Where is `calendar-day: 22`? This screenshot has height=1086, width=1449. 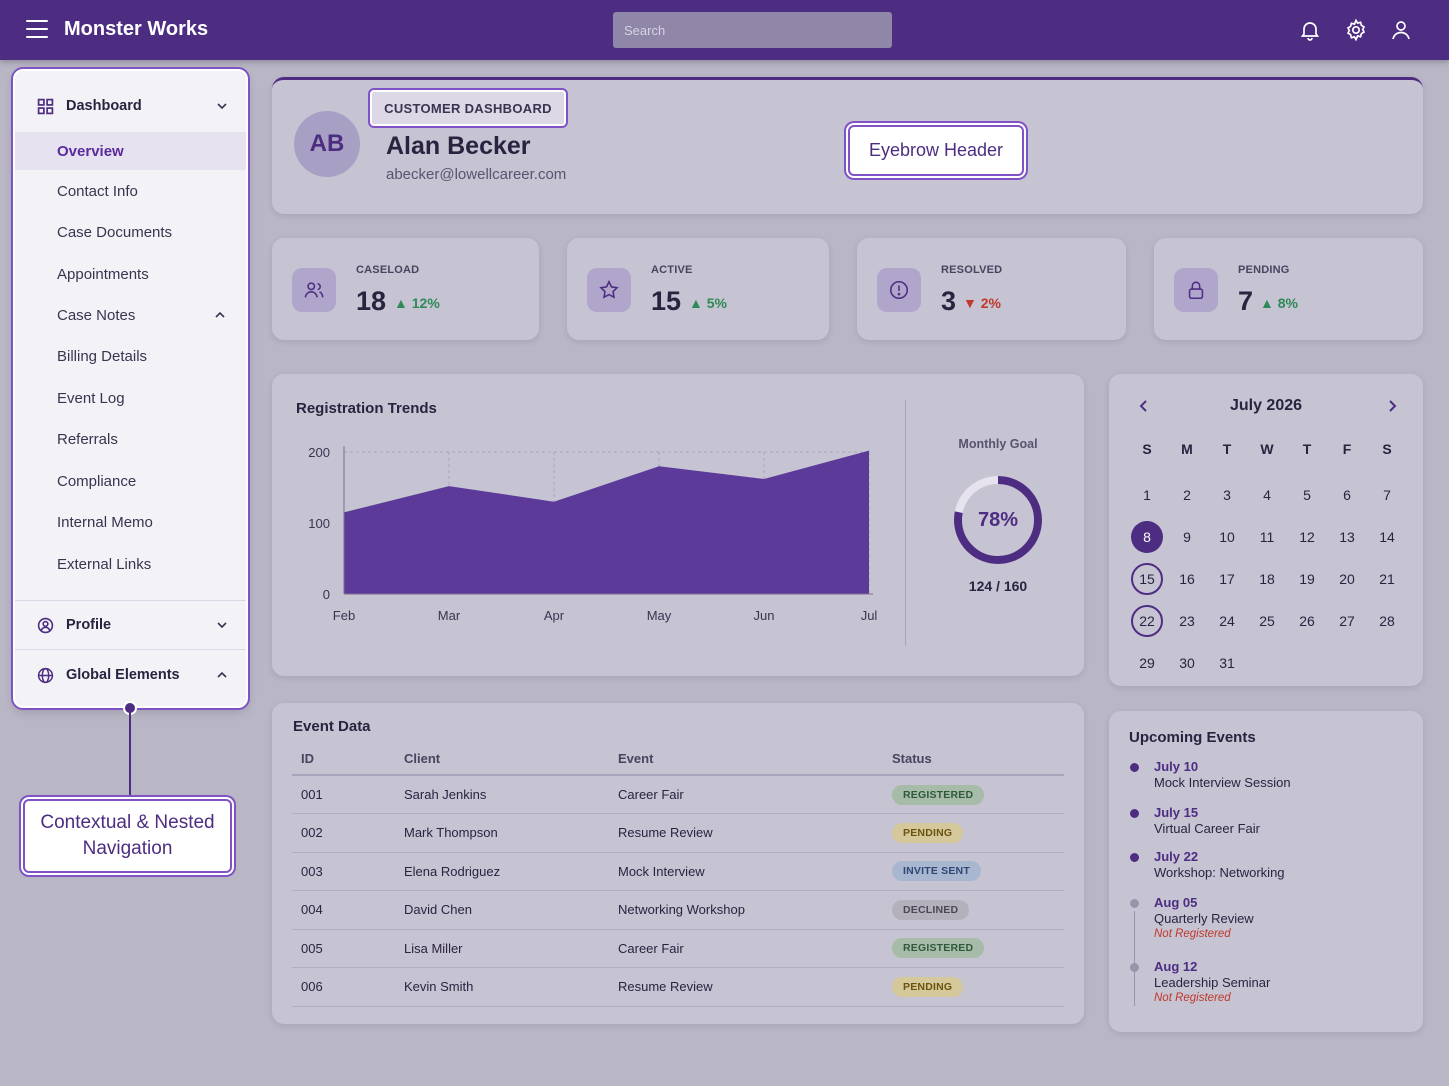 calendar-day: 22 is located at coordinates (1147, 621).